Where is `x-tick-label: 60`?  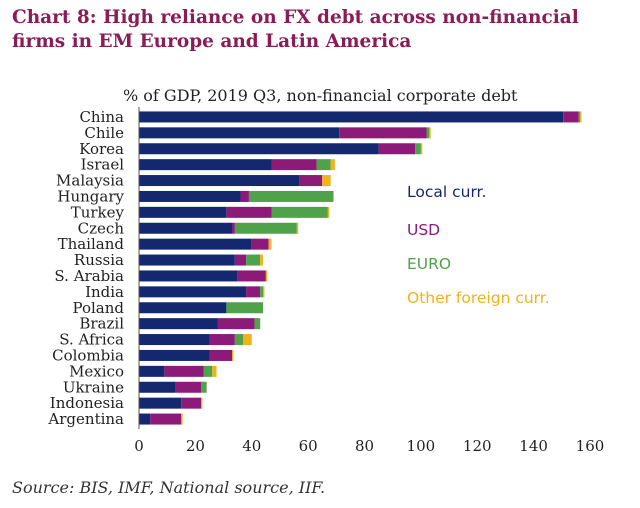 x-tick-label: 60 is located at coordinates (308, 446).